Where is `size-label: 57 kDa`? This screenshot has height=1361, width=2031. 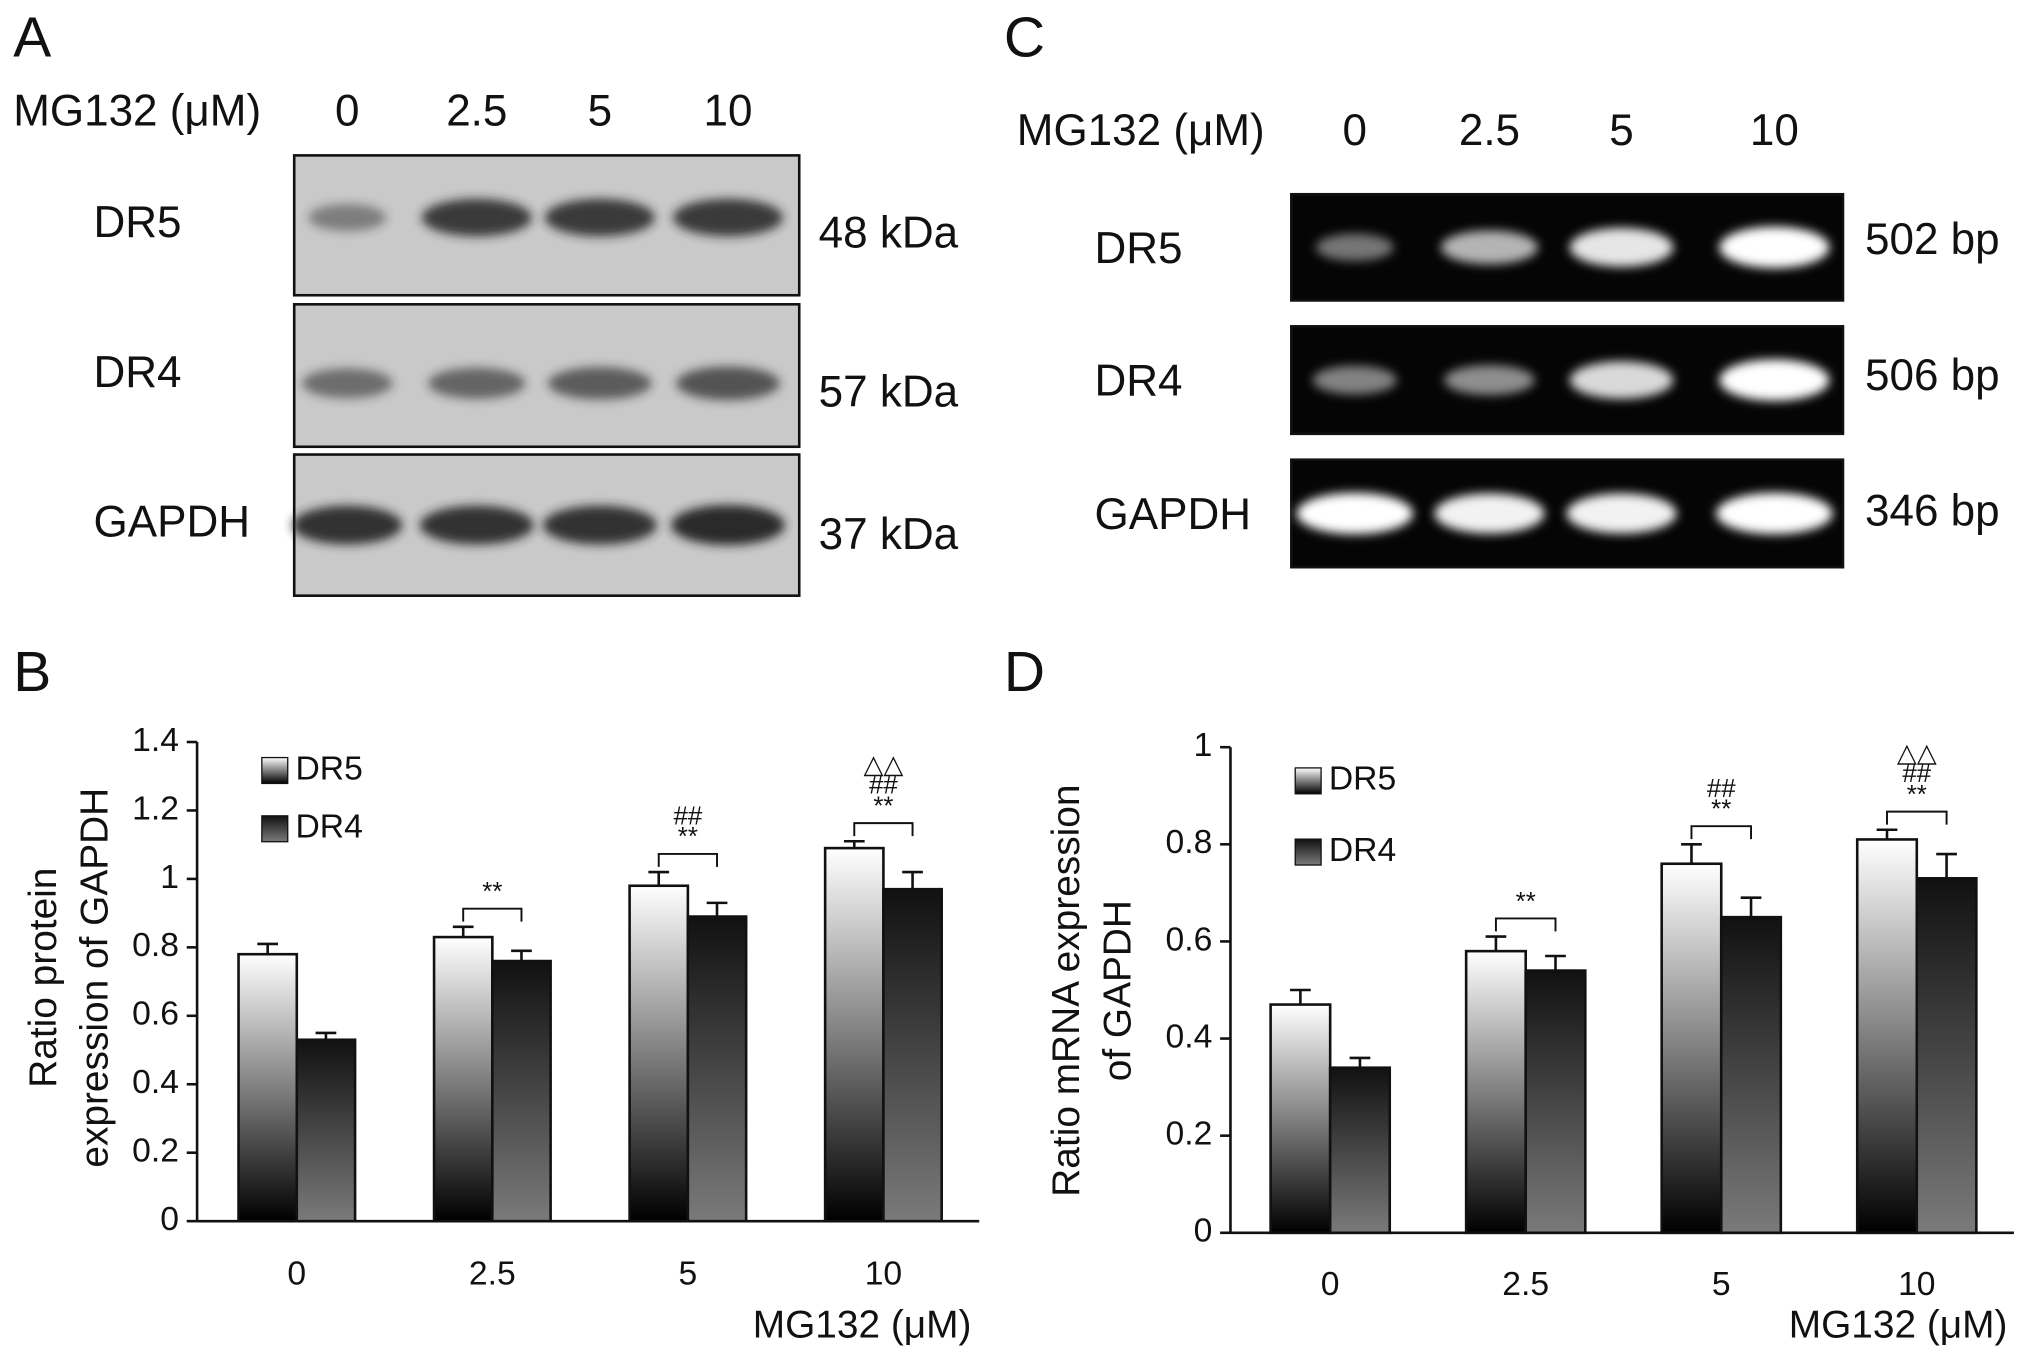
size-label: 57 kDa is located at coordinates (889, 392).